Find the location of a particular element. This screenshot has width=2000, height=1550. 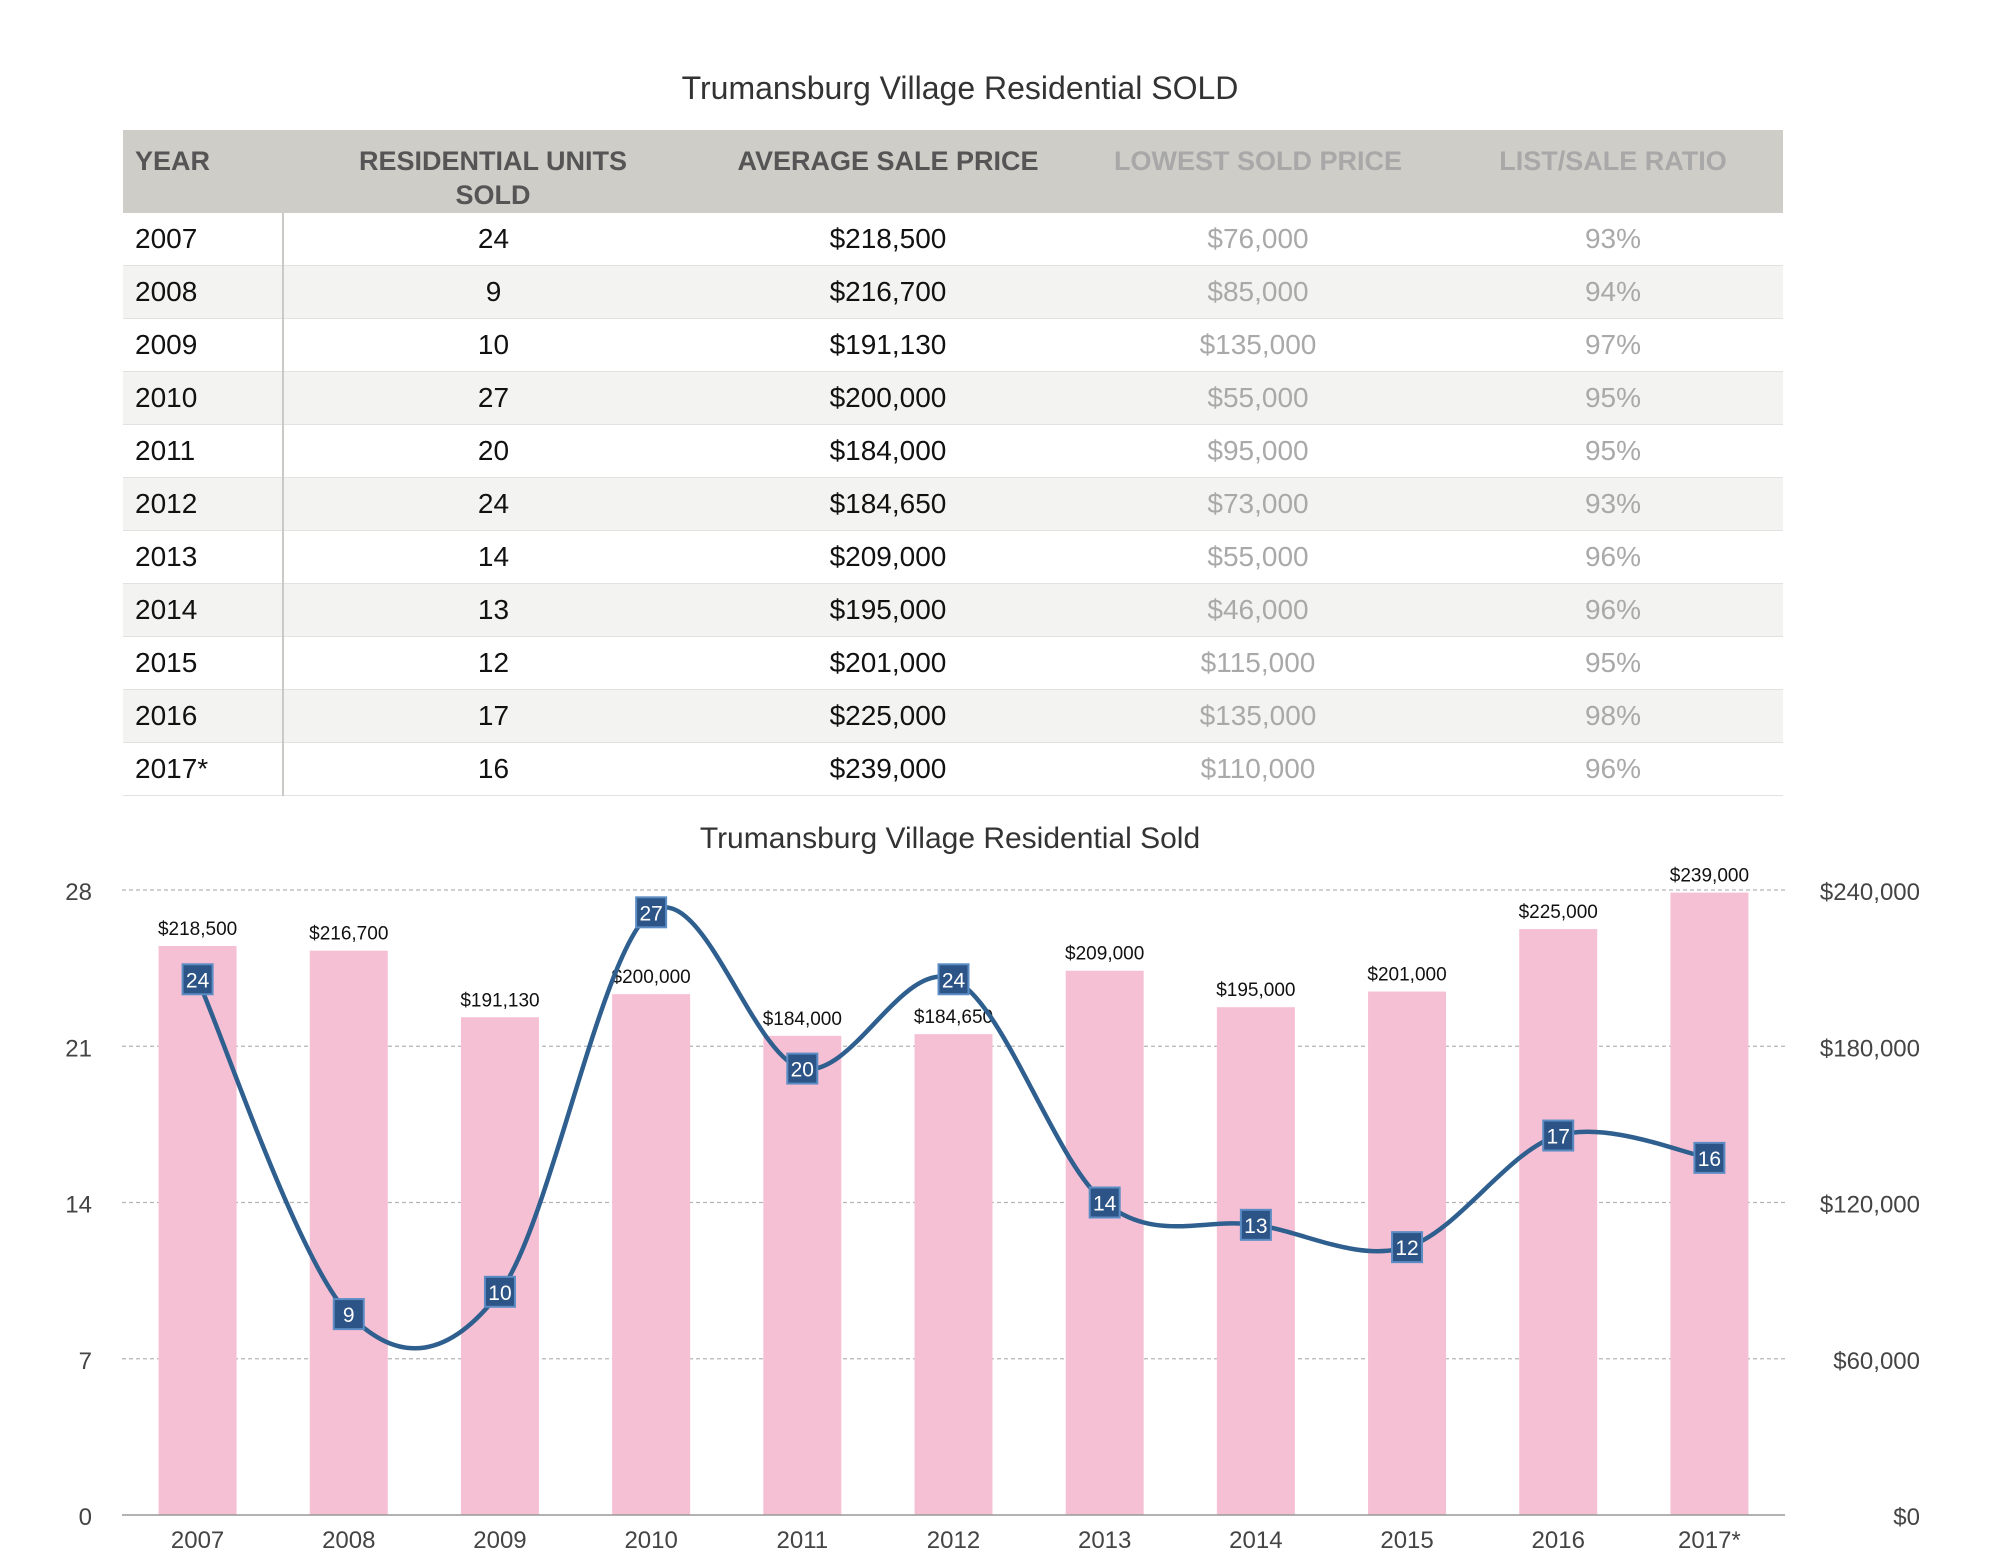

cell-year: 2015 is located at coordinates (203, 663).